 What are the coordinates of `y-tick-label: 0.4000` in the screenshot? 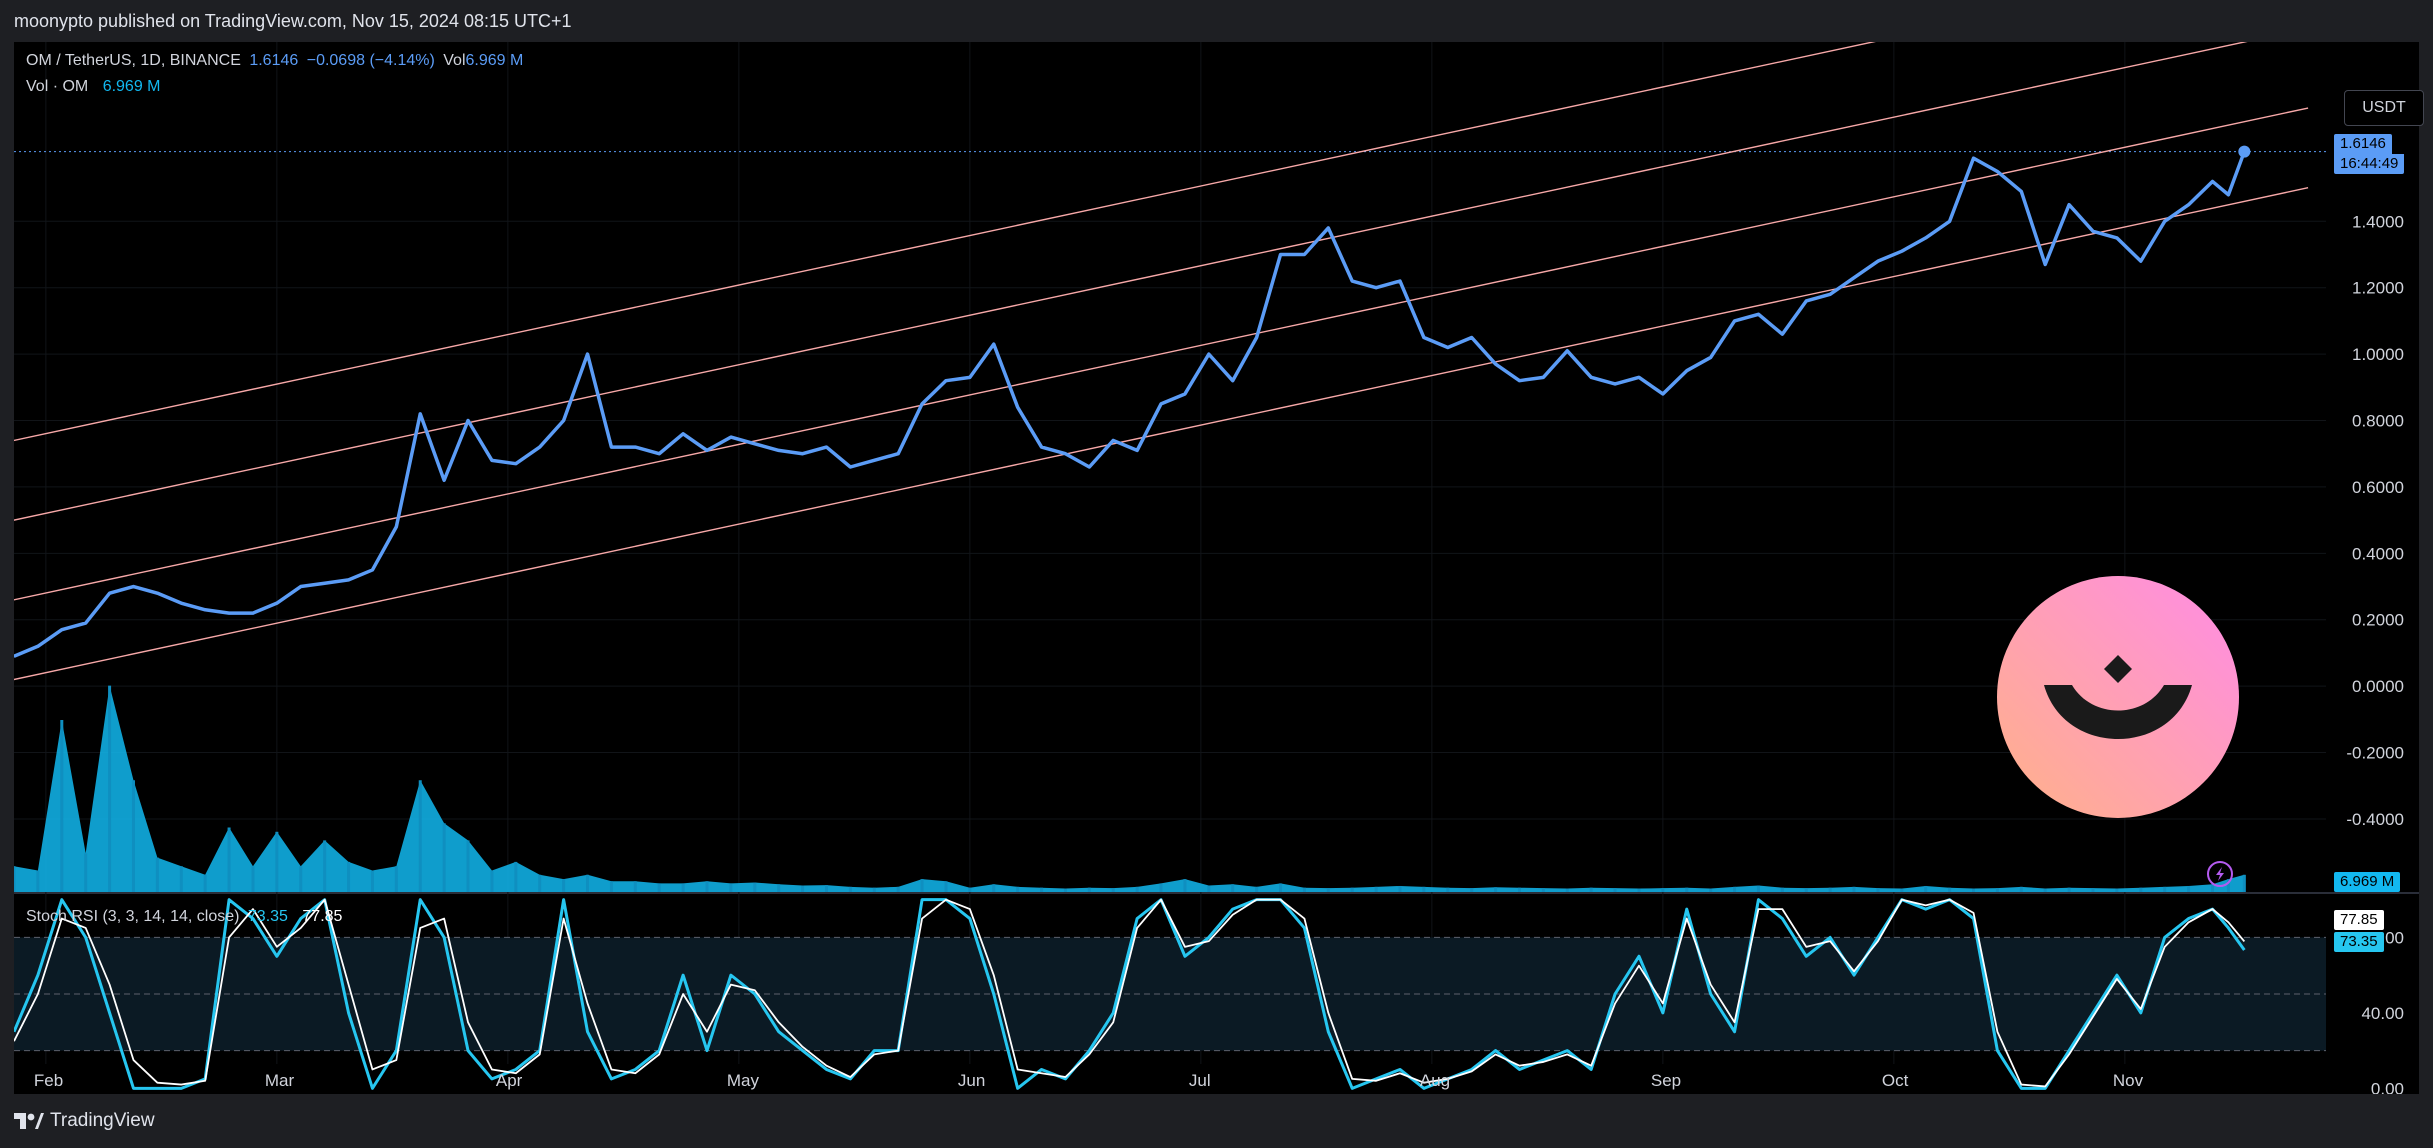 It's located at (2378, 553).